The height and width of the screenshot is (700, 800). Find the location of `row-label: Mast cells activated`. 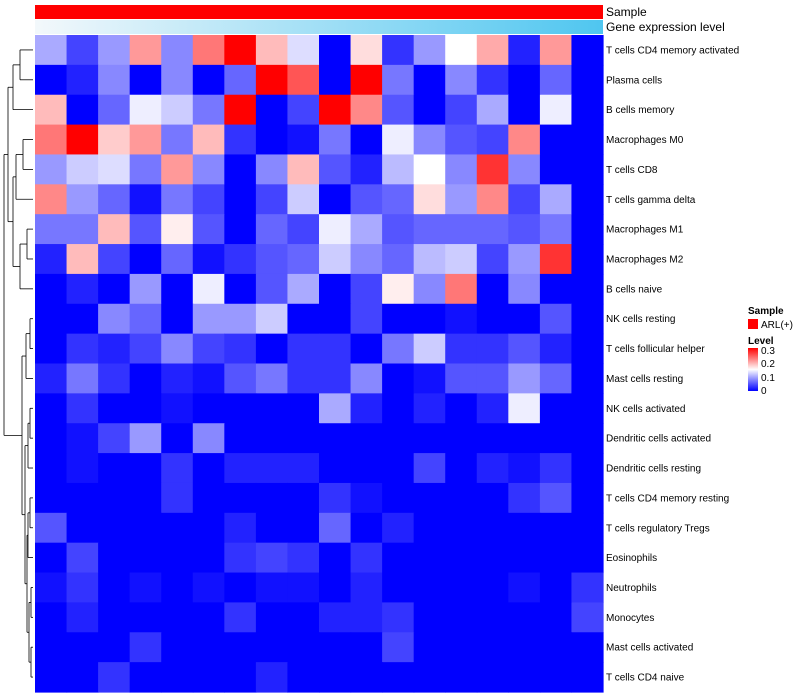

row-label: Mast cells activated is located at coordinates (649, 648).